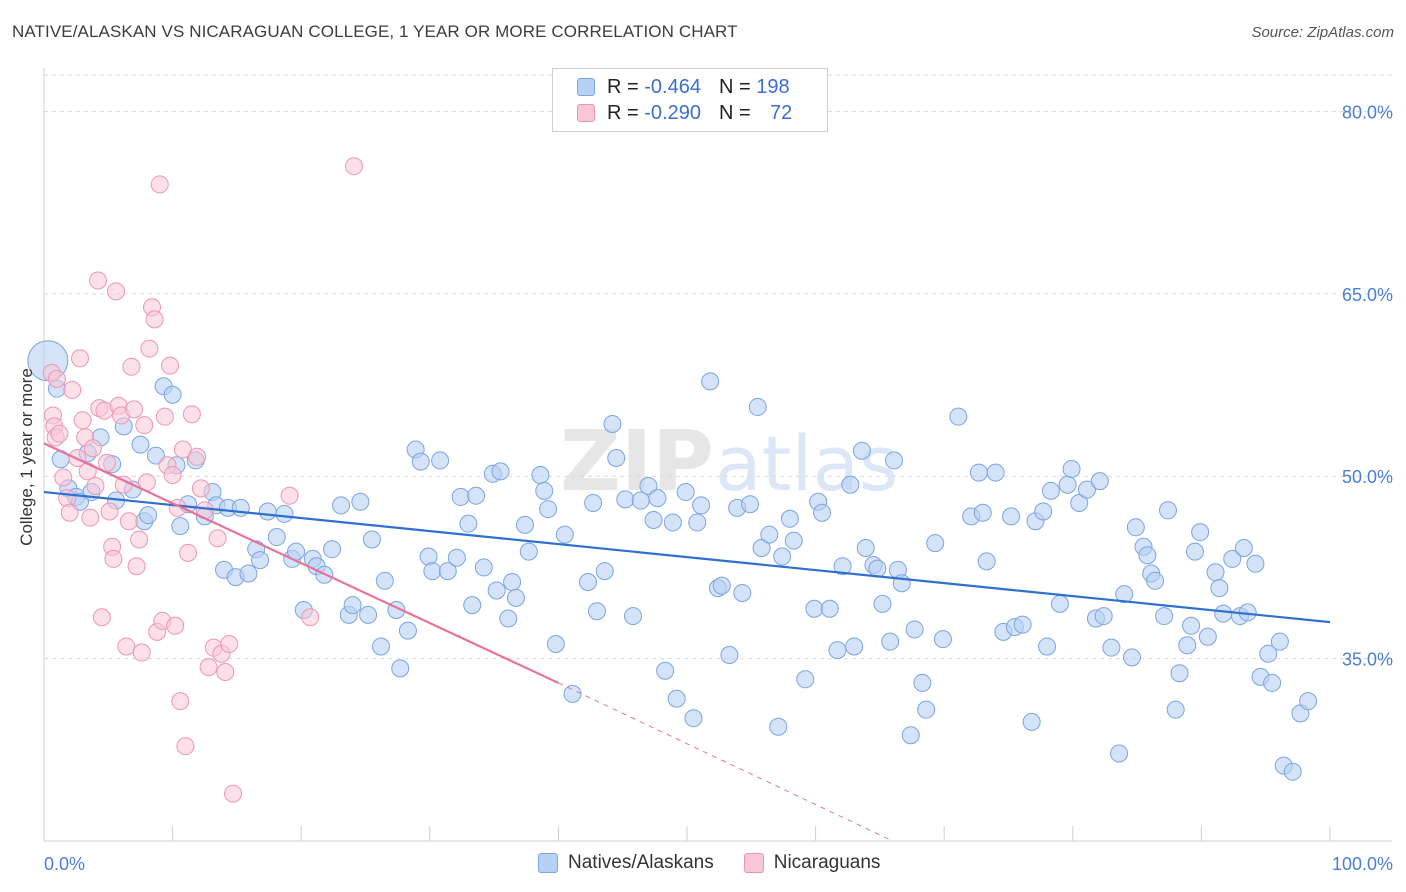  Describe the element at coordinates (753, 863) in the screenshot. I see `nicaraguans-legend-swatch` at that location.